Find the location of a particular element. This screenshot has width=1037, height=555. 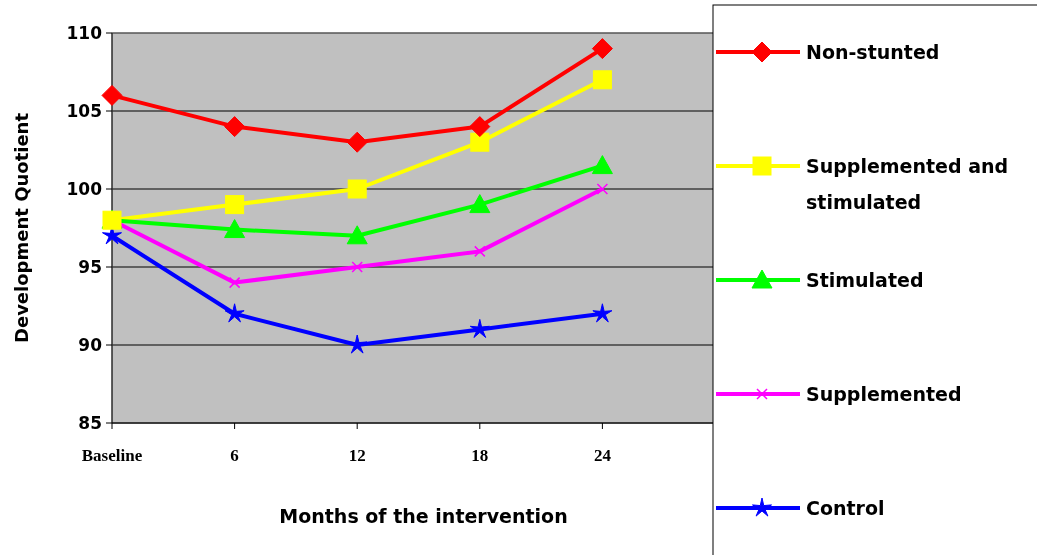

y-tick-label: 105 is located at coordinates (84, 110).